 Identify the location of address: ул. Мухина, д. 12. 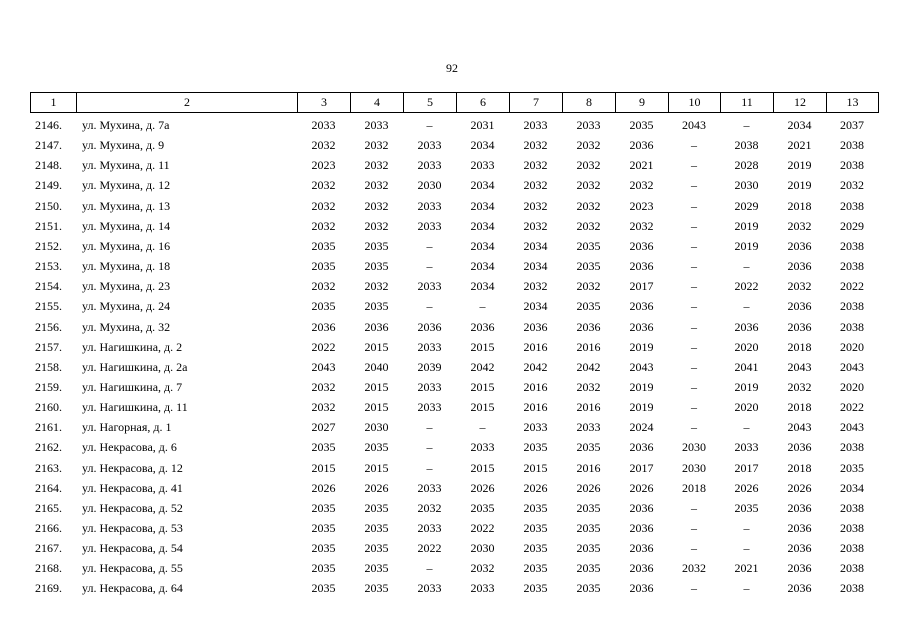
(126, 185).